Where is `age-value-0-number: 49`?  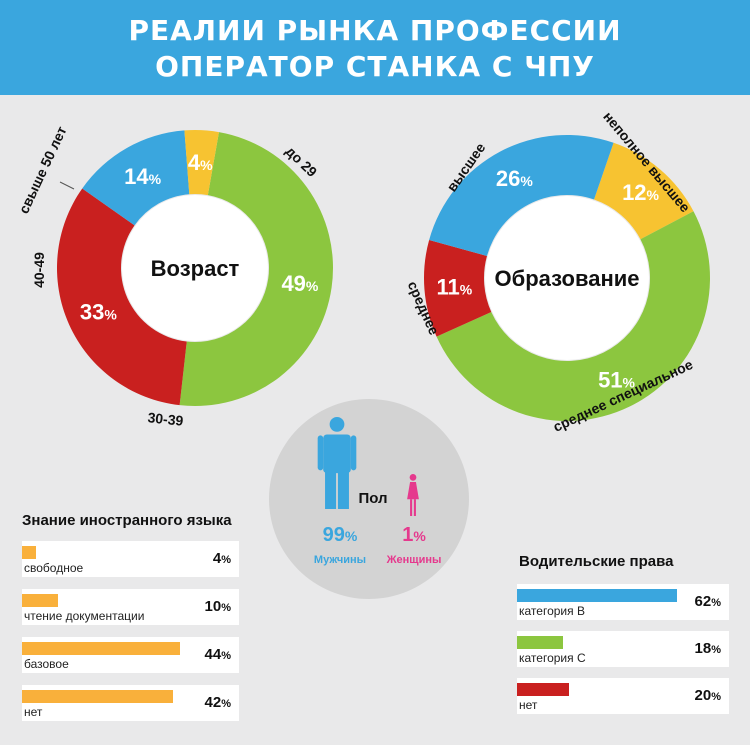 age-value-0-number: 49 is located at coordinates (293, 283).